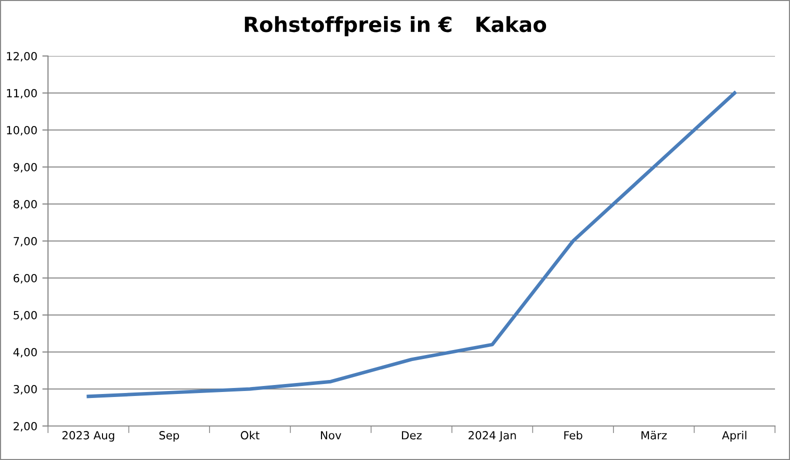  Describe the element at coordinates (492, 436) in the screenshot. I see `x-tick-label: 2024 Jan` at that location.